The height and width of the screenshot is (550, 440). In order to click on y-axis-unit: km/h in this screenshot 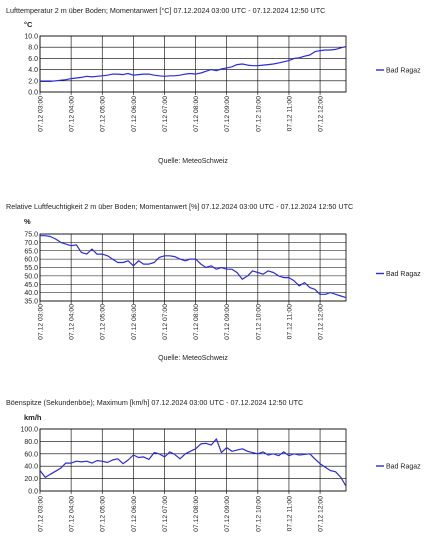, I will do `click(33, 417)`.